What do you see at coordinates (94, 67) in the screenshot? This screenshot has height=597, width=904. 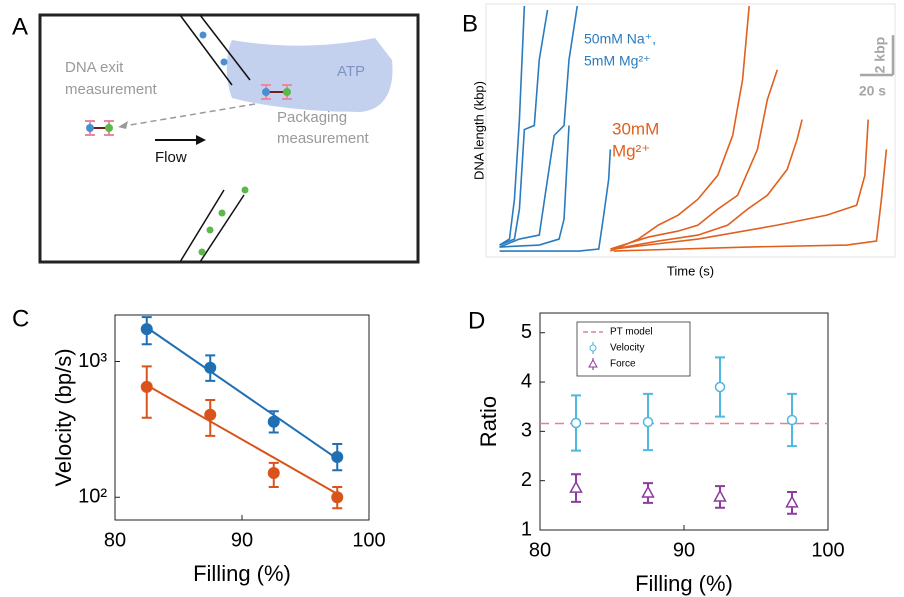 I see `exit-label: DNA exit` at bounding box center [94, 67].